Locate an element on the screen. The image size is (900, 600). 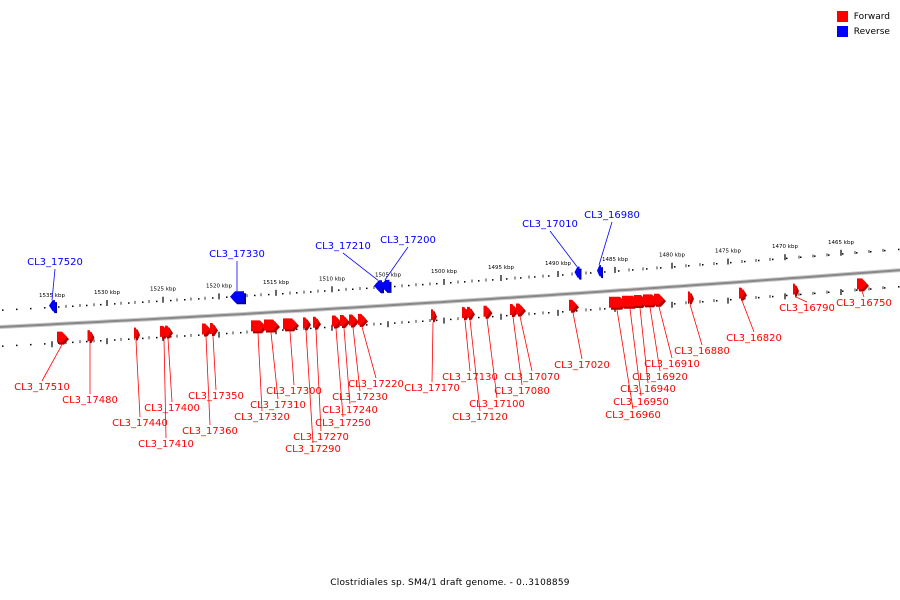
ruler-label: 1495 kbp is located at coordinates (501, 268).